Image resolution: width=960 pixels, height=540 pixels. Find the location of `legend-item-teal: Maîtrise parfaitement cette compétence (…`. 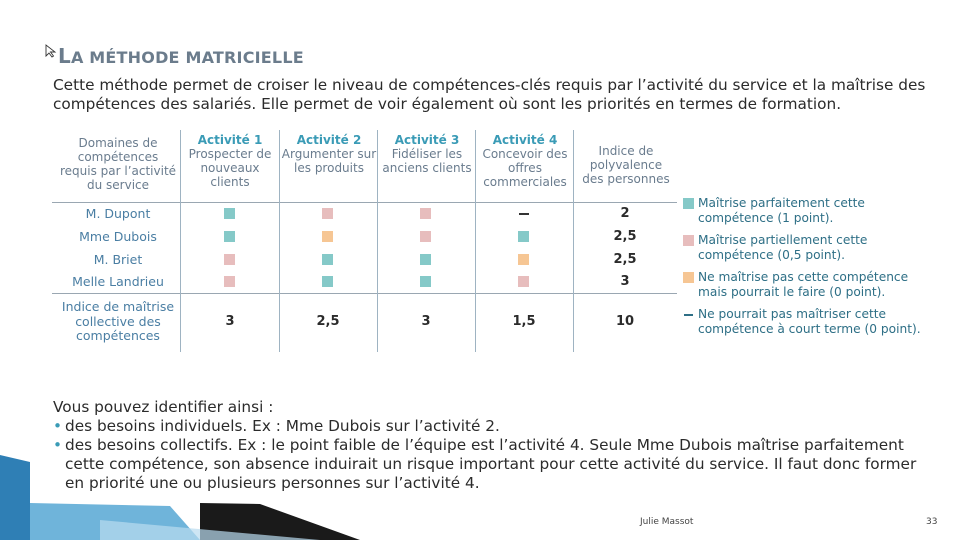

legend-item-teal: Maîtrise parfaitement cette compétence (… is located at coordinates (805, 211).